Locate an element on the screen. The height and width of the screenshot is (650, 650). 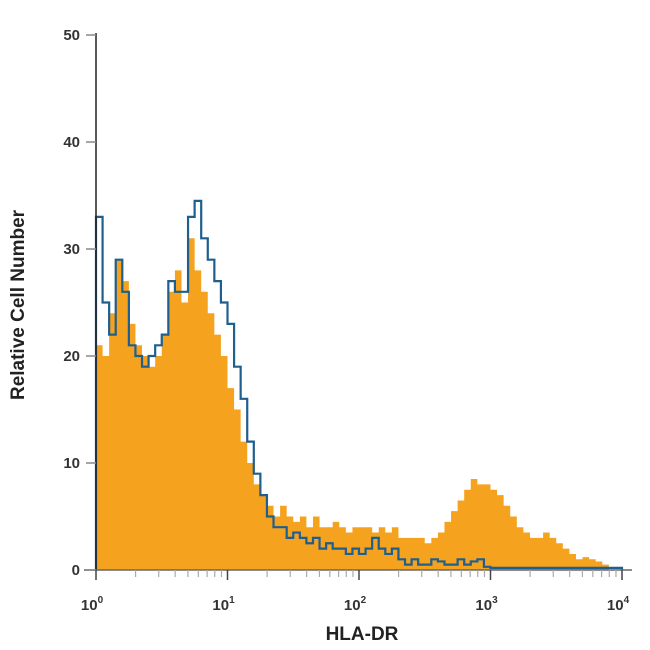
y-axis-title: Relative Cell Number is located at coordinates (18, 304).